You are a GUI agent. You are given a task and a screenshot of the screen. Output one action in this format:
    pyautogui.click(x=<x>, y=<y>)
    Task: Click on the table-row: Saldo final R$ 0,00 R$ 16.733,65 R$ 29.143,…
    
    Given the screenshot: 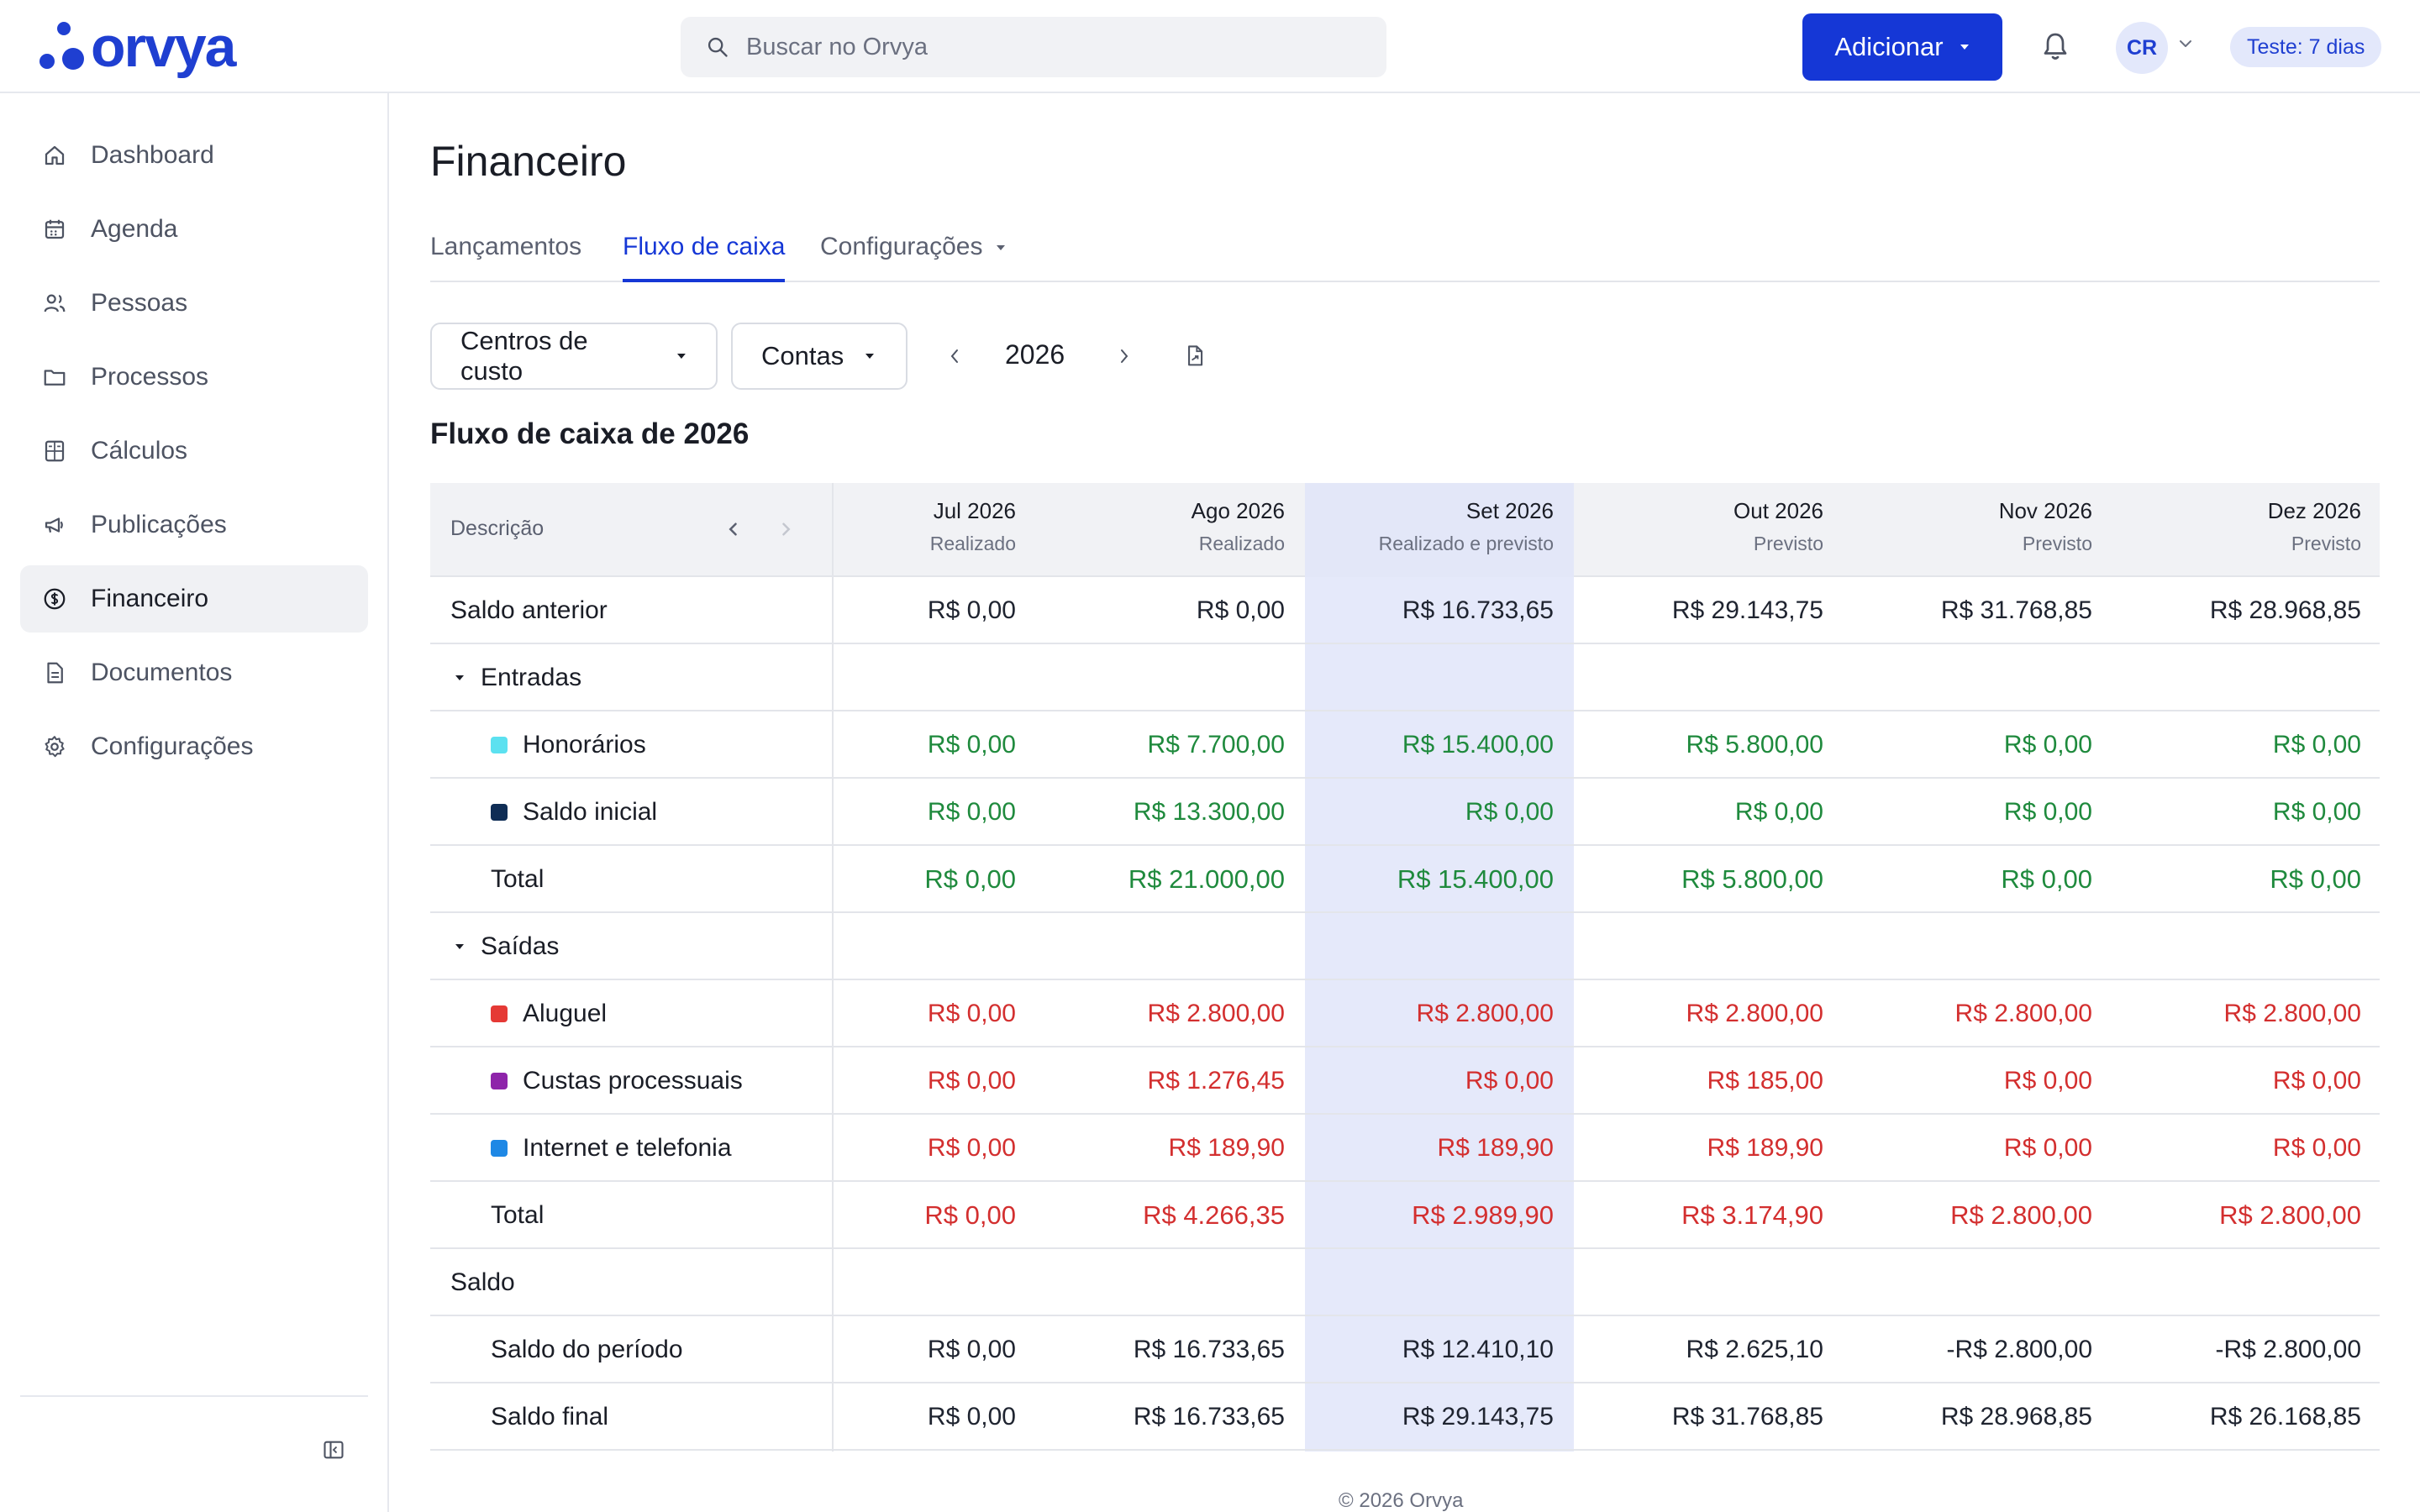 What is the action you would take?
    pyautogui.click(x=1405, y=1417)
    